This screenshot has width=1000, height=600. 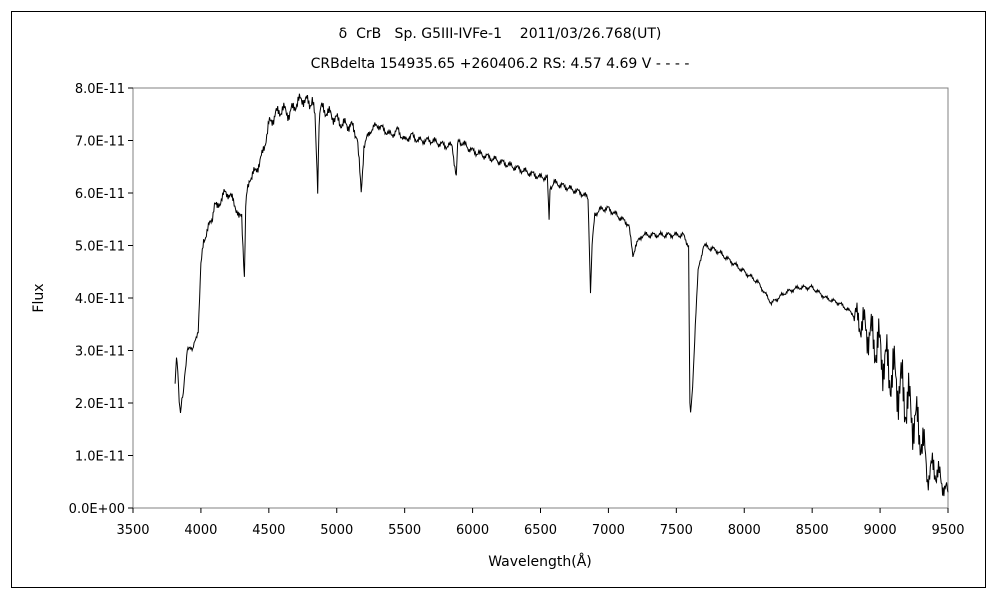 I want to click on x-tick-label: 9500, so click(x=947, y=530).